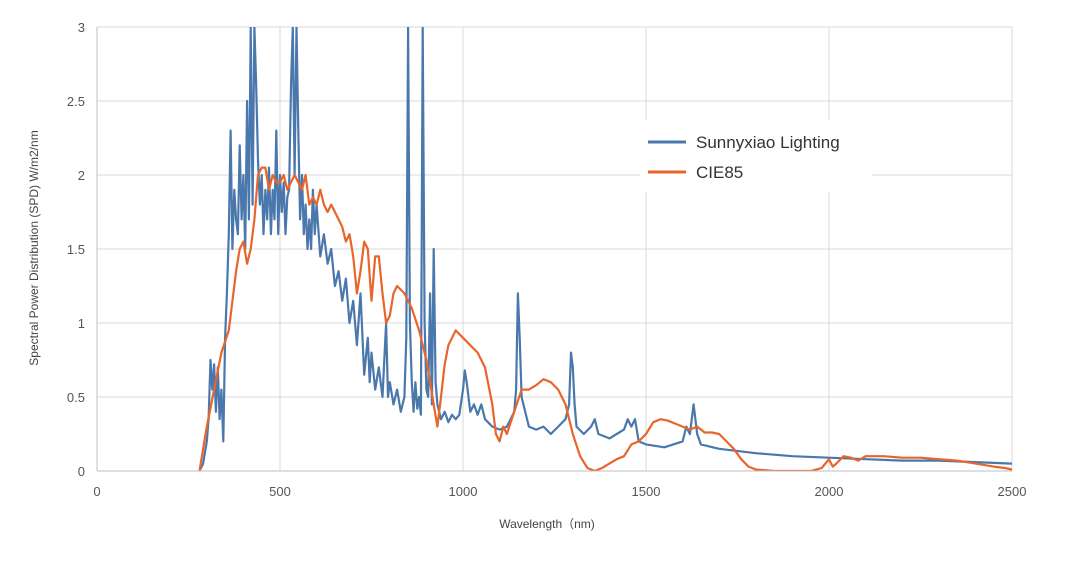 The width and height of the screenshot is (1080, 564). I want to click on legend-box, so click(756, 156).